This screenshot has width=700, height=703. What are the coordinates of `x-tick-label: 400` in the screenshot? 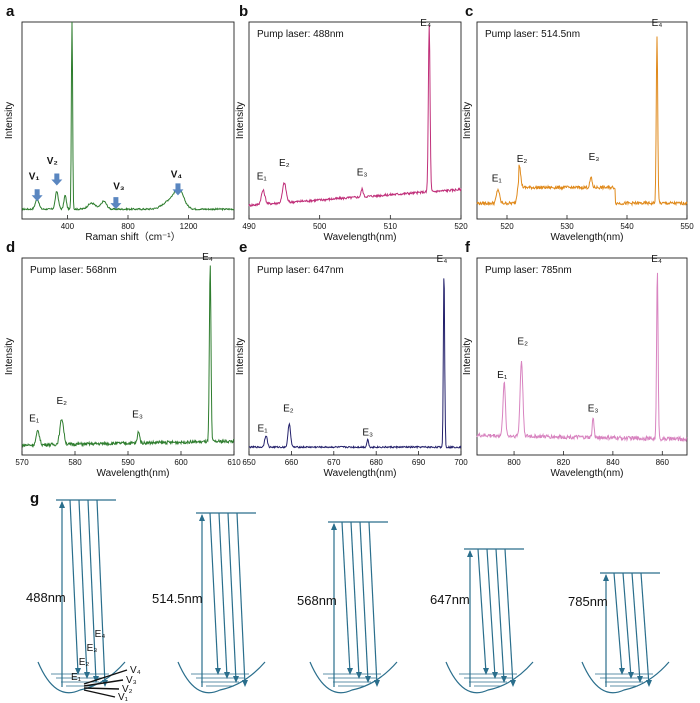 It's located at (68, 226).